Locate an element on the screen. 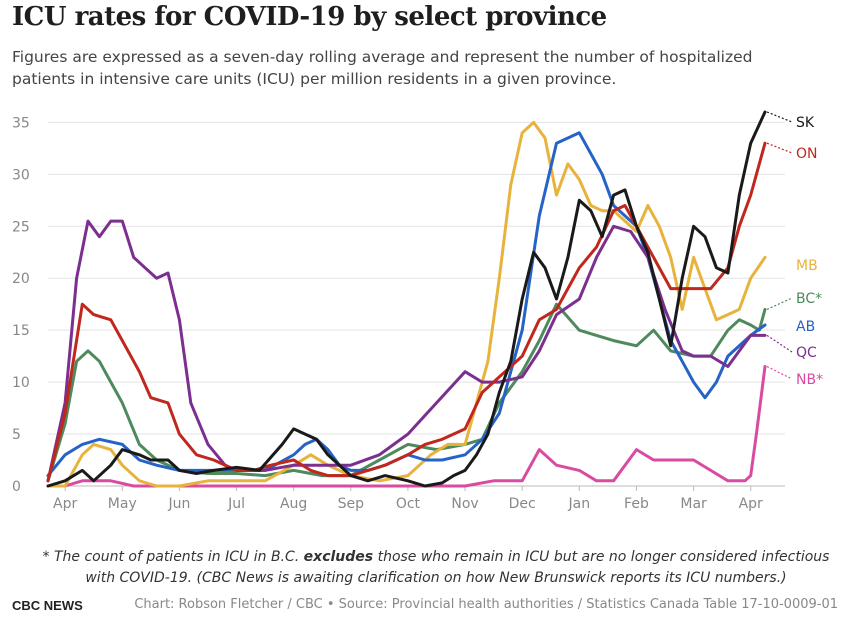 Image resolution: width=850 pixels, height=629 pixels. y-tick-label: 5 is located at coordinates (16, 435).